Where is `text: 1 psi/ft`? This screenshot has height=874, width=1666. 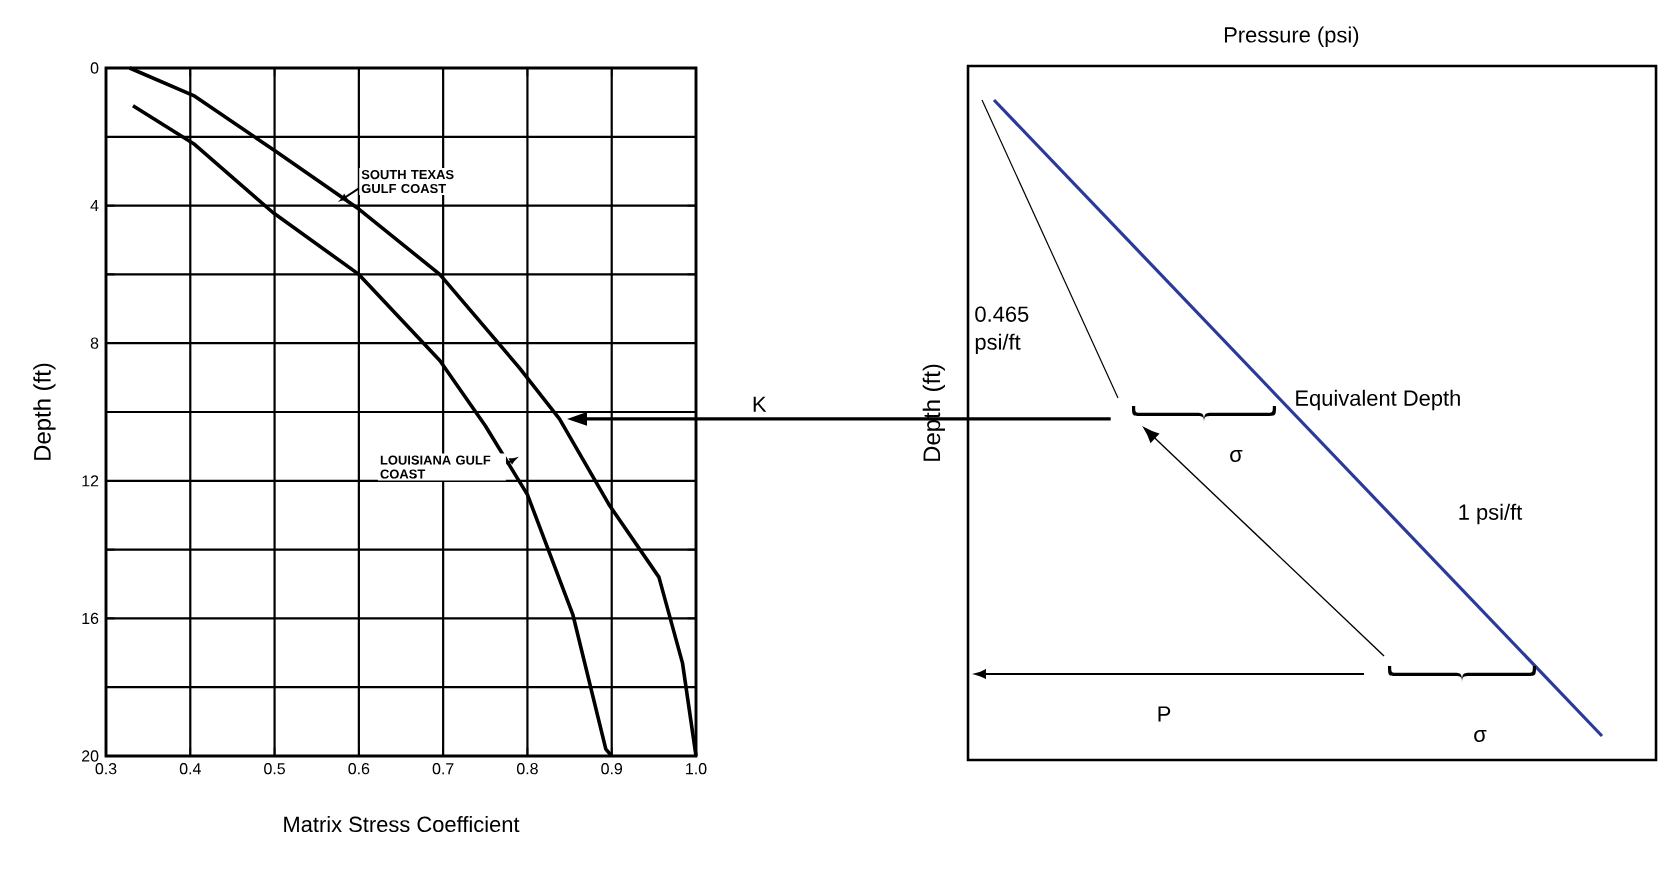
text: 1 psi/ft is located at coordinates (1491, 514).